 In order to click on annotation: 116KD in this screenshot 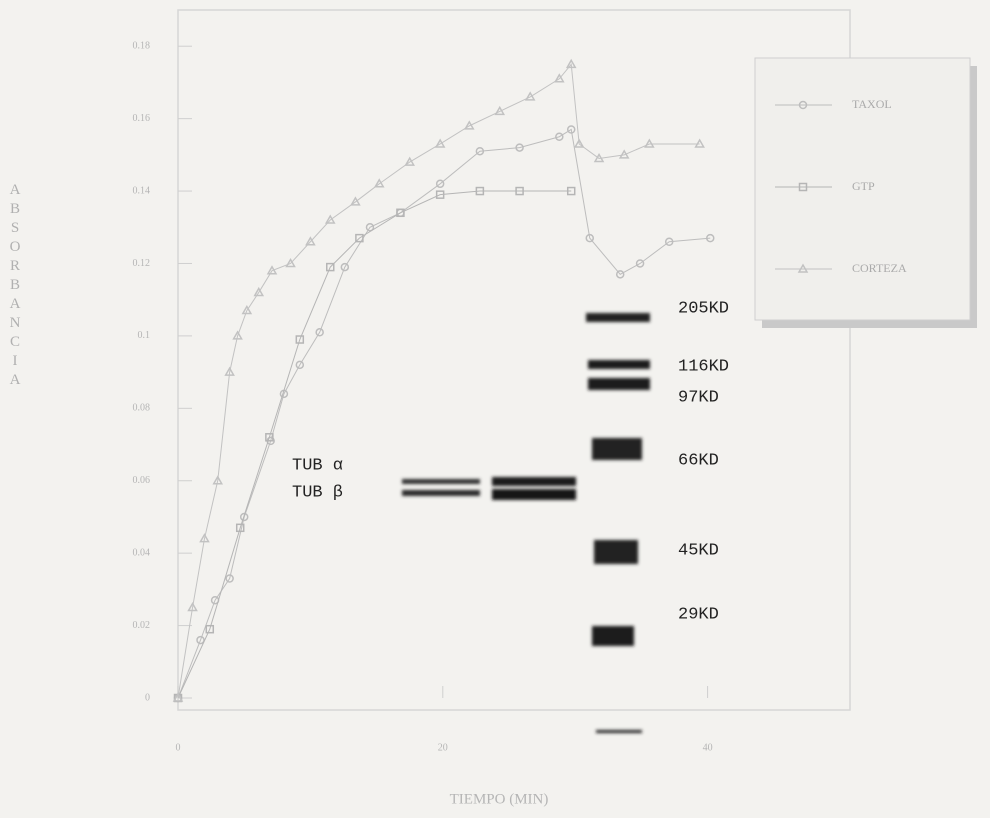, I will do `click(703, 366)`.